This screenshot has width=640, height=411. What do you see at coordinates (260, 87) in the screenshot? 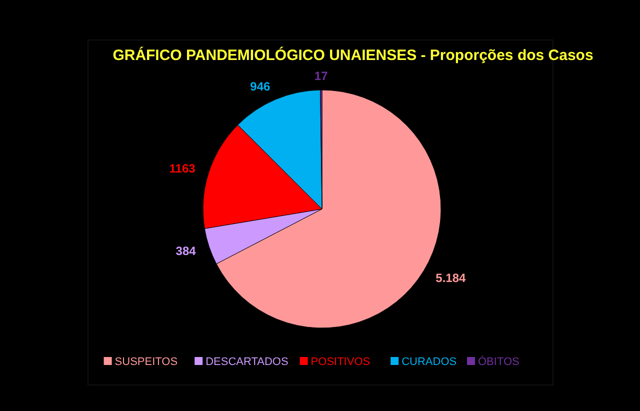
I see `data-label: 946` at bounding box center [260, 87].